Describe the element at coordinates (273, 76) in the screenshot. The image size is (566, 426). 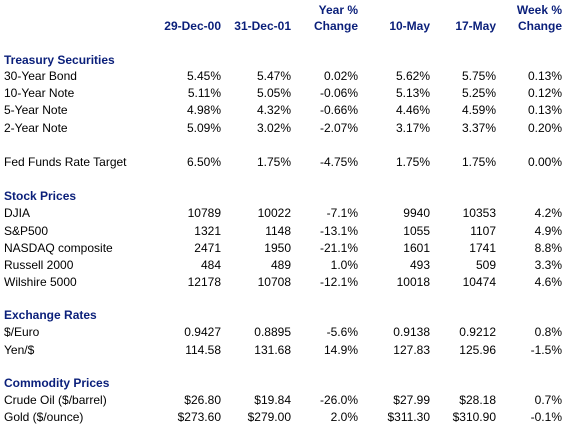
I see `row-value-col2: 5.47%` at that location.